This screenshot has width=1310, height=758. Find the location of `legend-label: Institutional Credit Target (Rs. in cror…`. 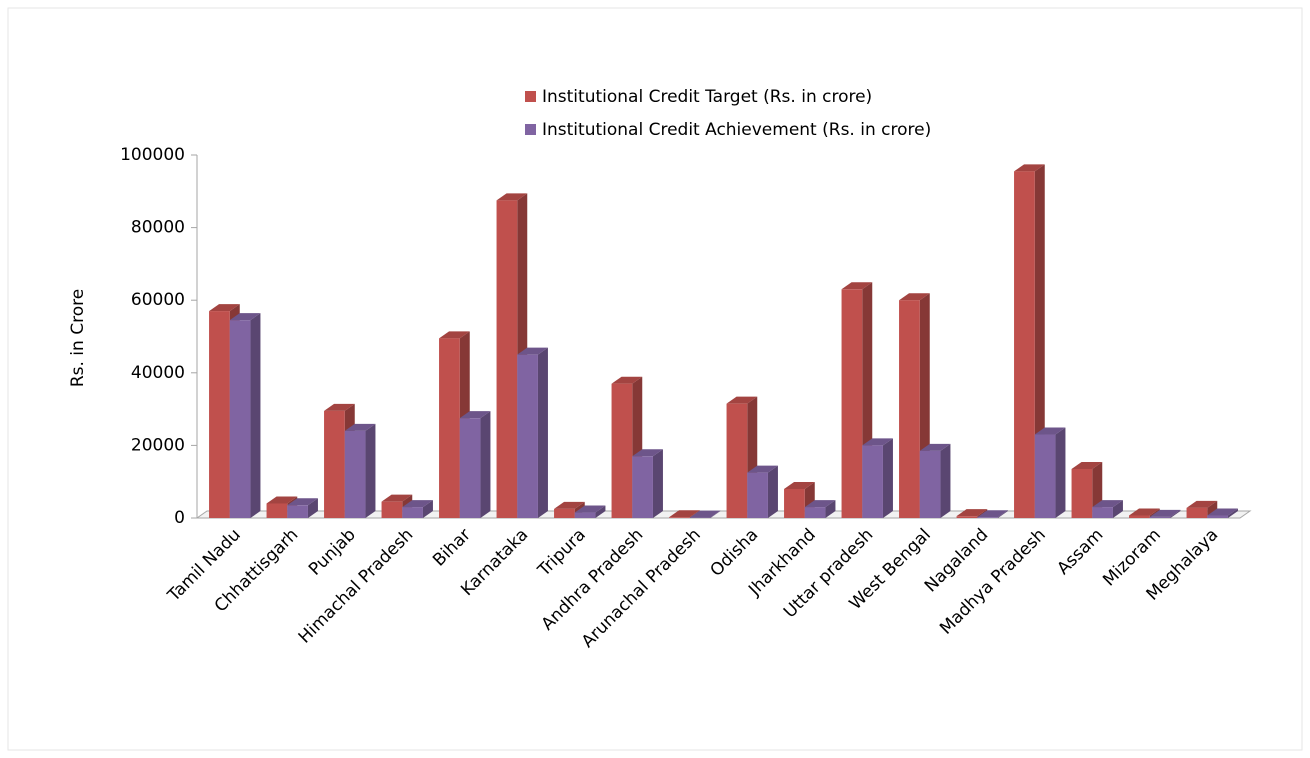

legend-label: Institutional Credit Target (Rs. in cror… is located at coordinates (707, 97).